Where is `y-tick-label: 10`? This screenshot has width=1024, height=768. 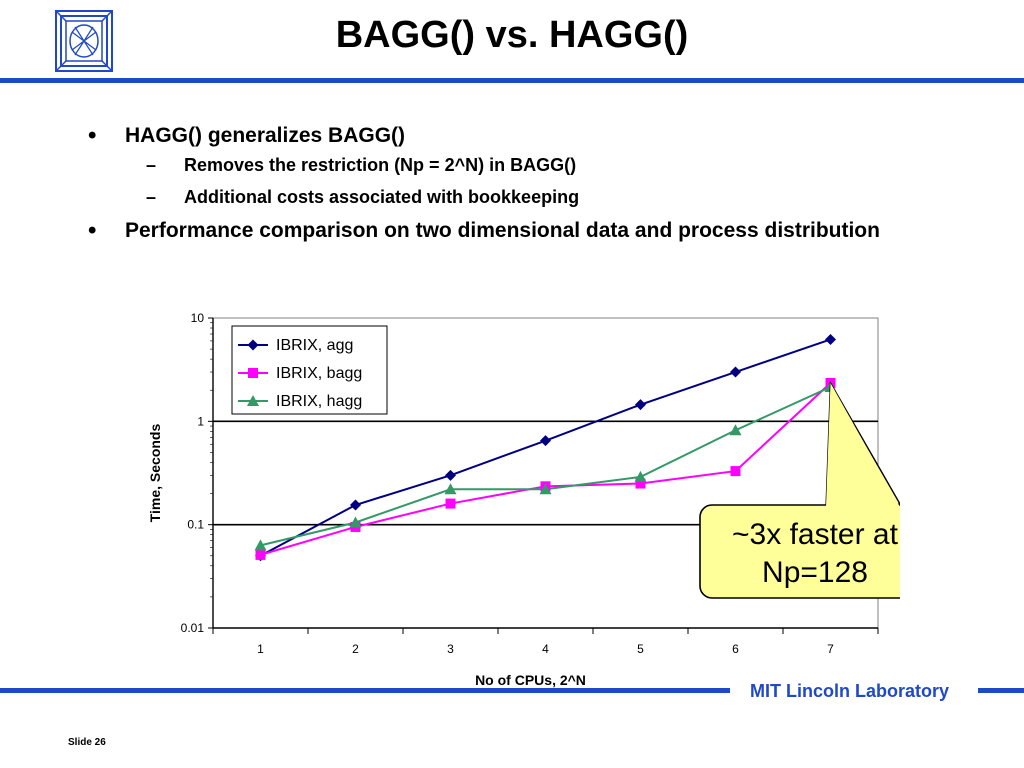 y-tick-label: 10 is located at coordinates (198, 318).